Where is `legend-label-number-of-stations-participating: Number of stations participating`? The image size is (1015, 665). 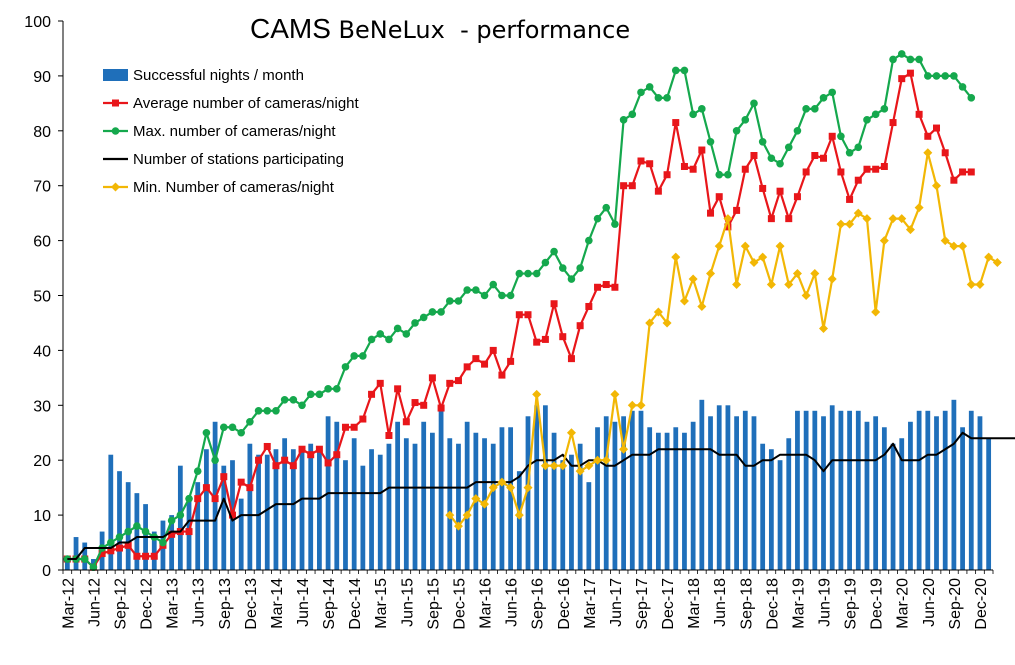 legend-label-number-of-stations-participating: Number of stations participating is located at coordinates (238, 159).